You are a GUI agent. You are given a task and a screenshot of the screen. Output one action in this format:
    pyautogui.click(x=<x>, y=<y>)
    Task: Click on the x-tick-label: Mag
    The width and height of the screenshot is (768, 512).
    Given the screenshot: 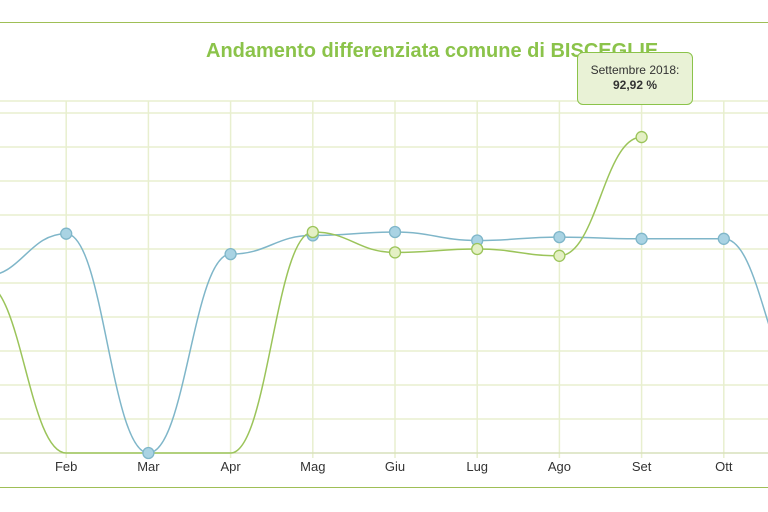 What is the action you would take?
    pyautogui.click(x=312, y=466)
    